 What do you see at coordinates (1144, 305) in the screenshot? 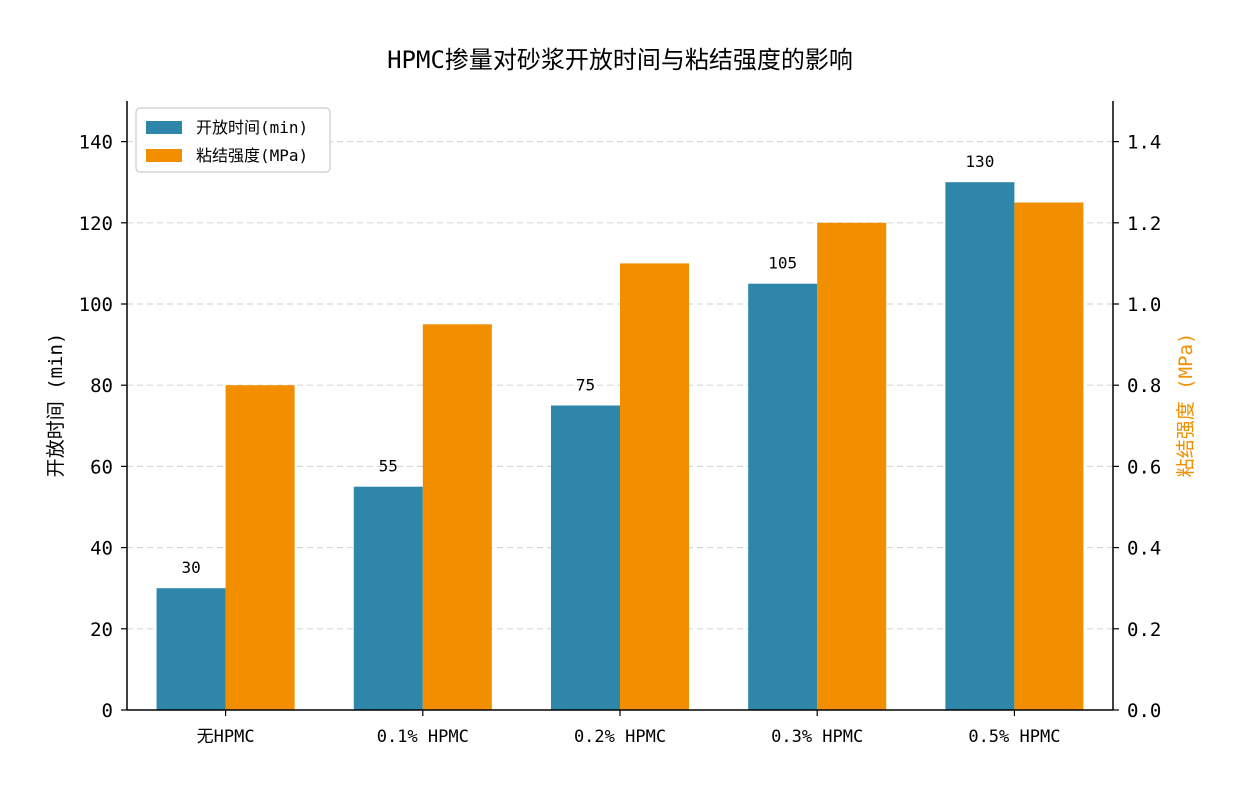
I see `y2-tick-label: 1.0` at bounding box center [1144, 305].